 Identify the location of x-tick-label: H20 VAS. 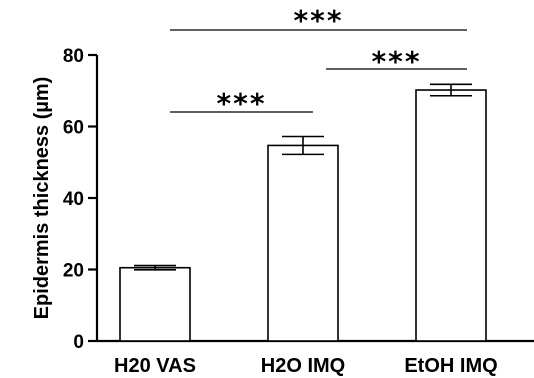
(155, 366).